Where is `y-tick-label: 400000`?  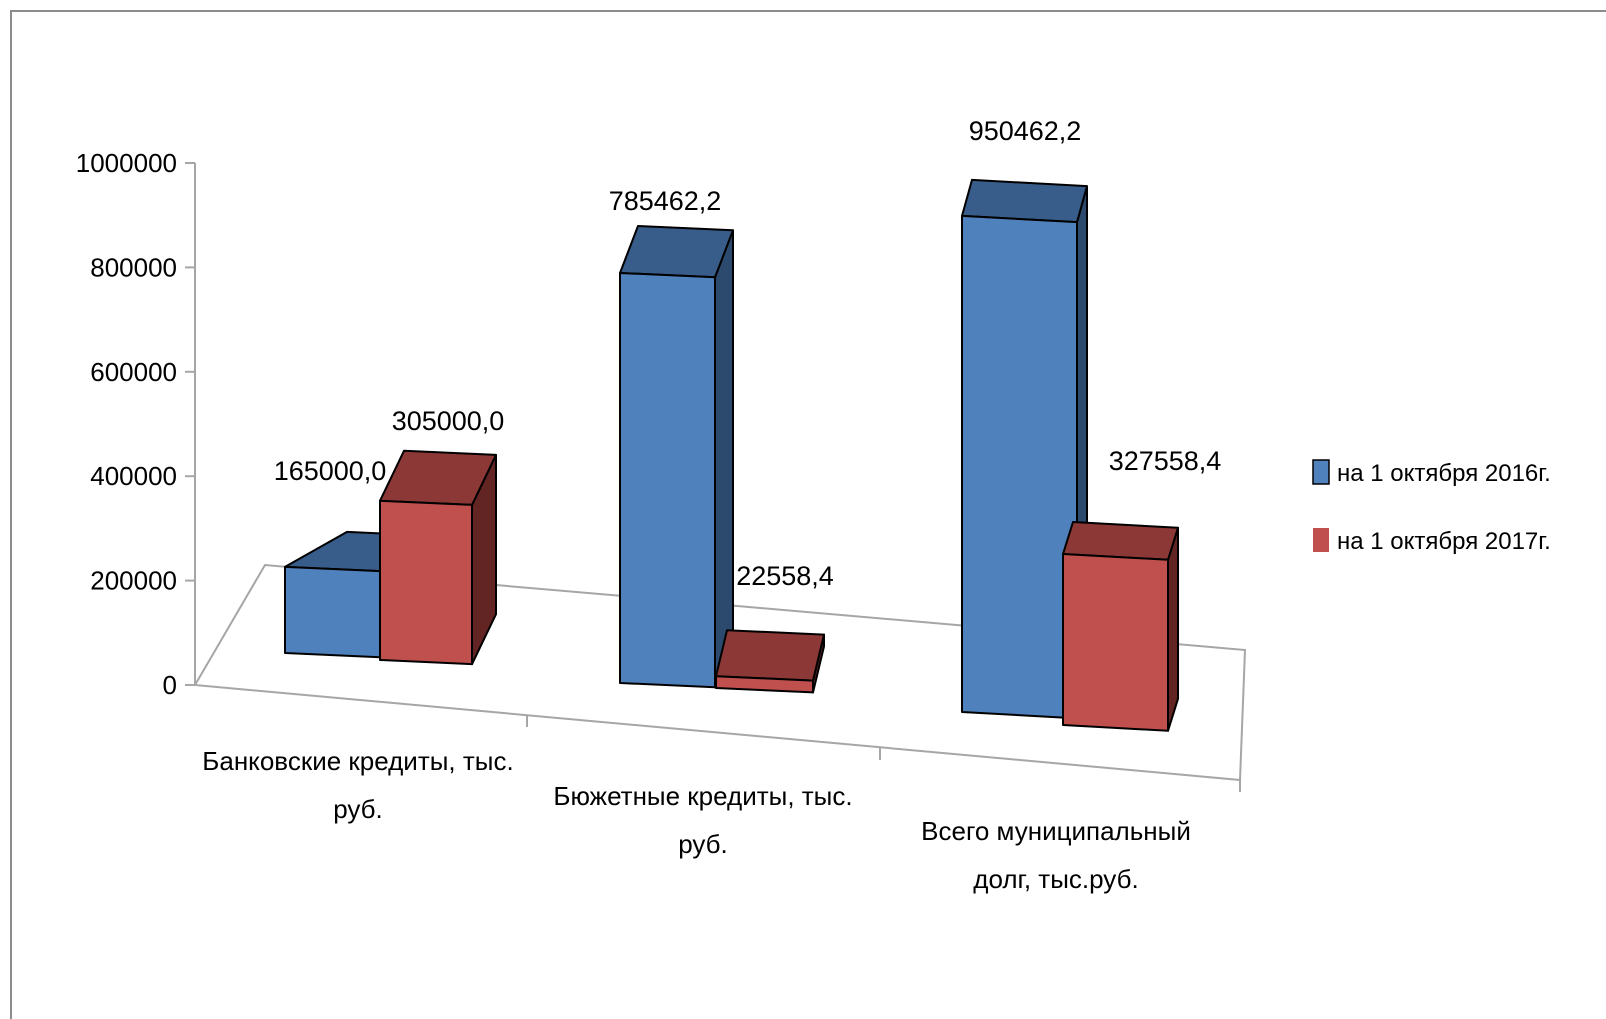
y-tick-label: 400000 is located at coordinates (133, 476).